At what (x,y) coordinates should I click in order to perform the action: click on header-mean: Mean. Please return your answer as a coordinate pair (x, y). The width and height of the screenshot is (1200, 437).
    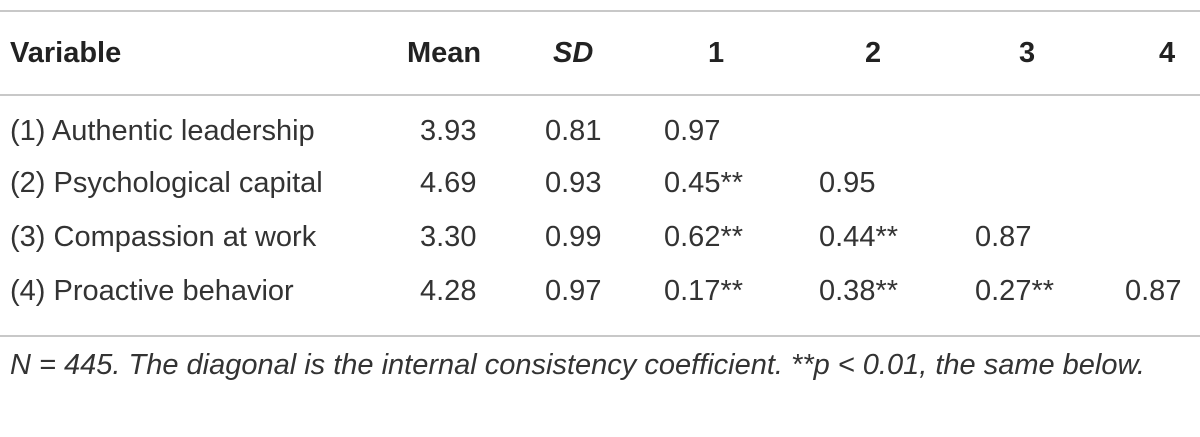
    Looking at the image, I should click on (444, 52).